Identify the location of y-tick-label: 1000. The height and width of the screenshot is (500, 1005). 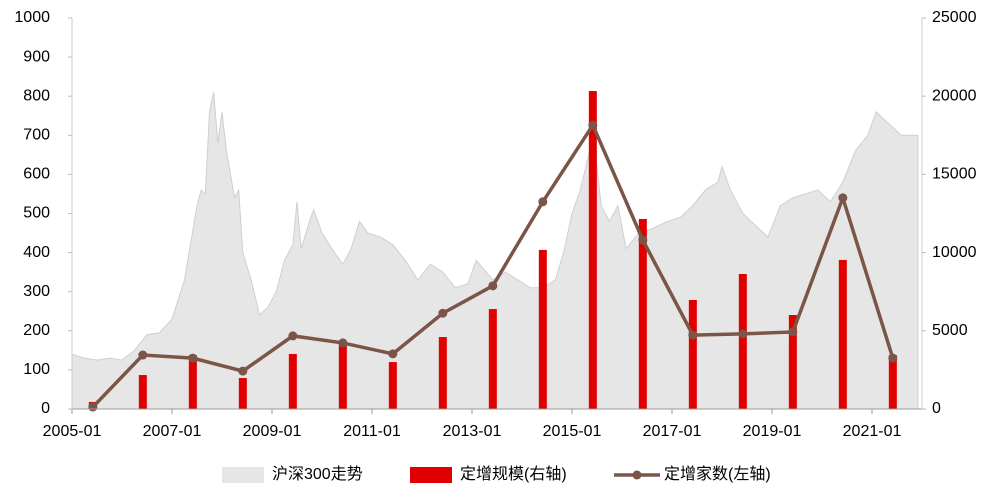
(32, 17).